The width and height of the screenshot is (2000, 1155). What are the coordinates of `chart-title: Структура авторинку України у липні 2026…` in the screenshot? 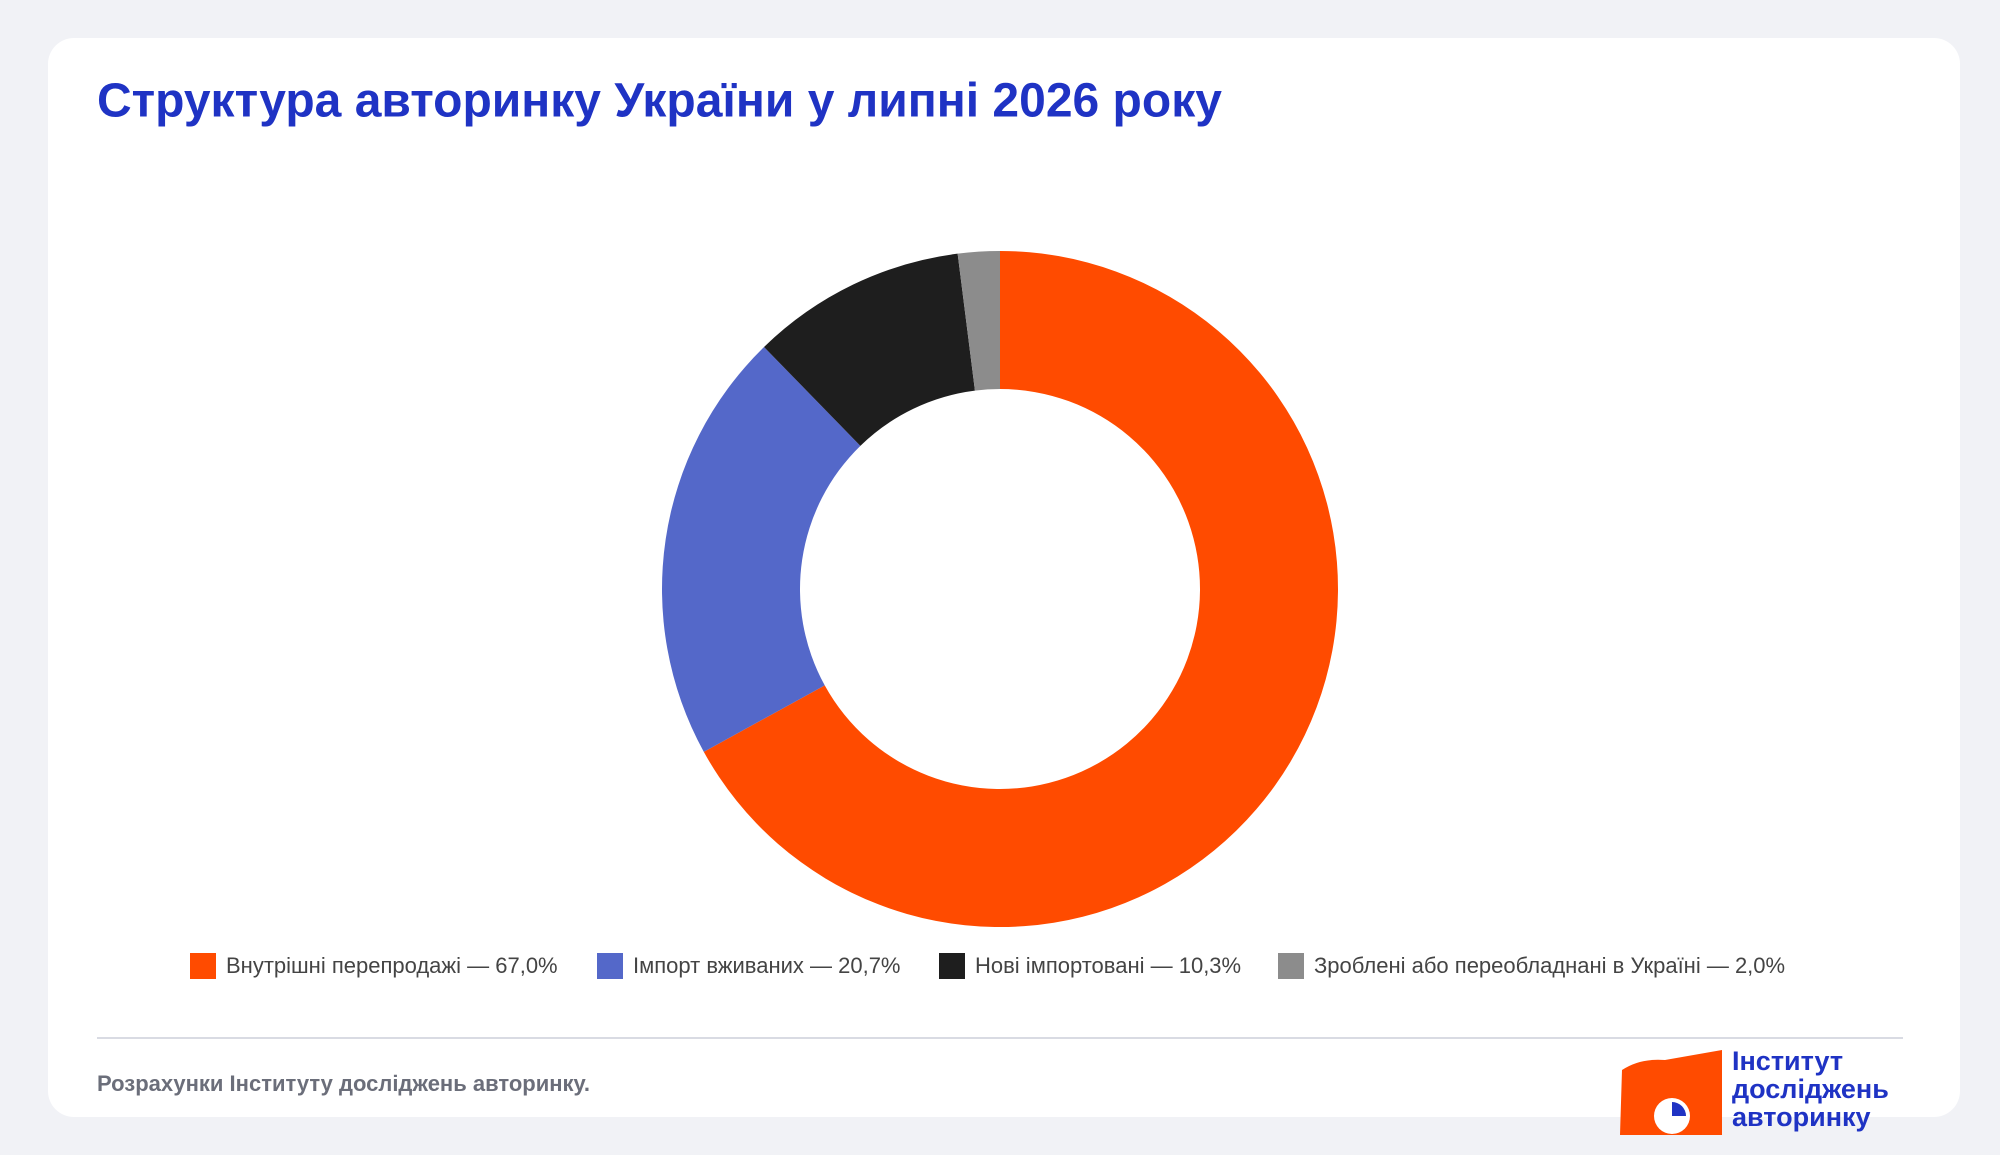 It's located at (659, 101).